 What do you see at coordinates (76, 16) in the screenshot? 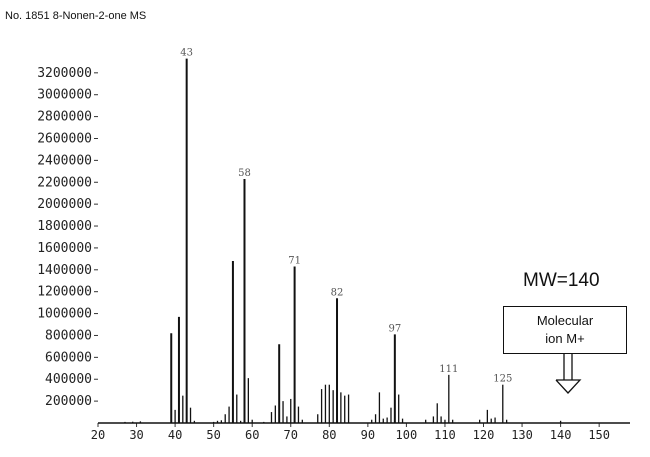
I see `chart-title: No. 1851 8-Nonen-2-one MS` at bounding box center [76, 16].